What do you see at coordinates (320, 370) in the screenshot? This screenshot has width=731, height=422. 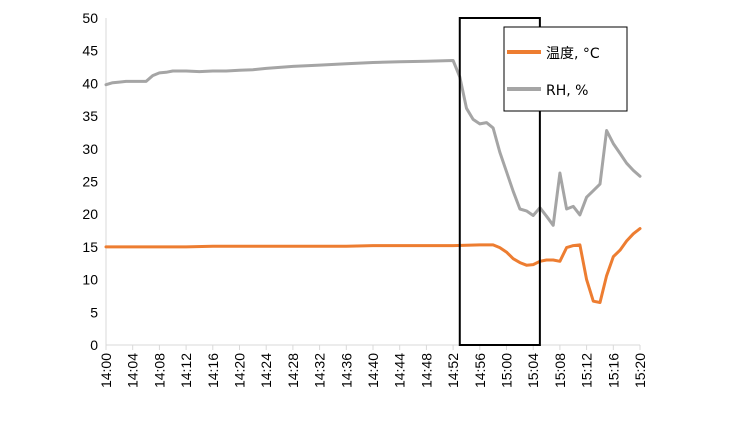 I see `x-tick-label: 14:32` at bounding box center [320, 370].